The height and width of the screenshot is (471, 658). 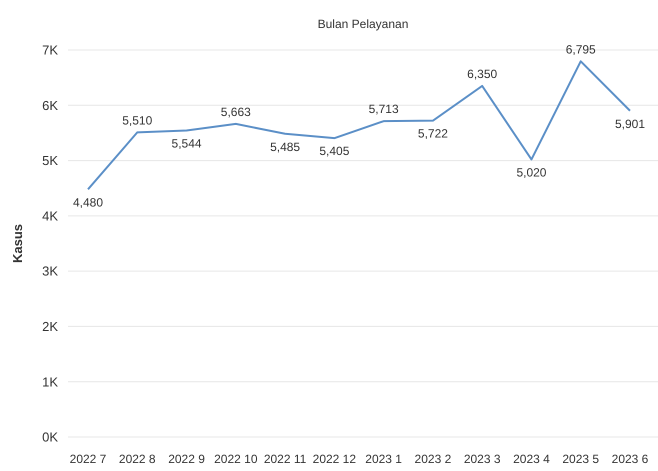 What do you see at coordinates (88, 202) in the screenshot?
I see `data-label: 4,480` at bounding box center [88, 202].